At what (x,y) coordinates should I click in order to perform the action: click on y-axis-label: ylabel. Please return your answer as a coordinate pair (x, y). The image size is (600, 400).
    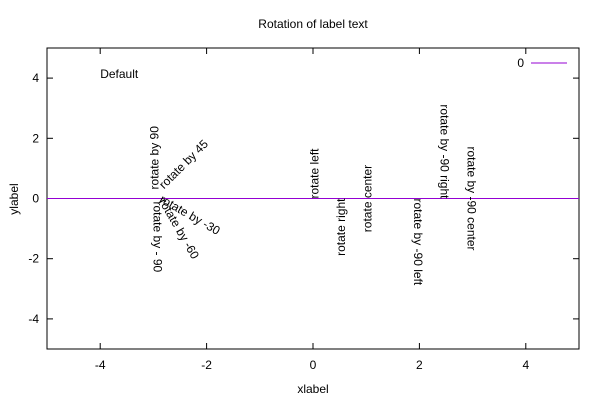
    Looking at the image, I should click on (14, 198).